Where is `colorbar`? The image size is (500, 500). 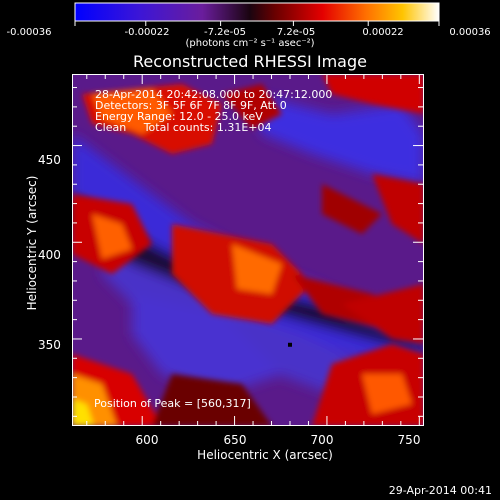 colorbar is located at coordinates (257, 14).